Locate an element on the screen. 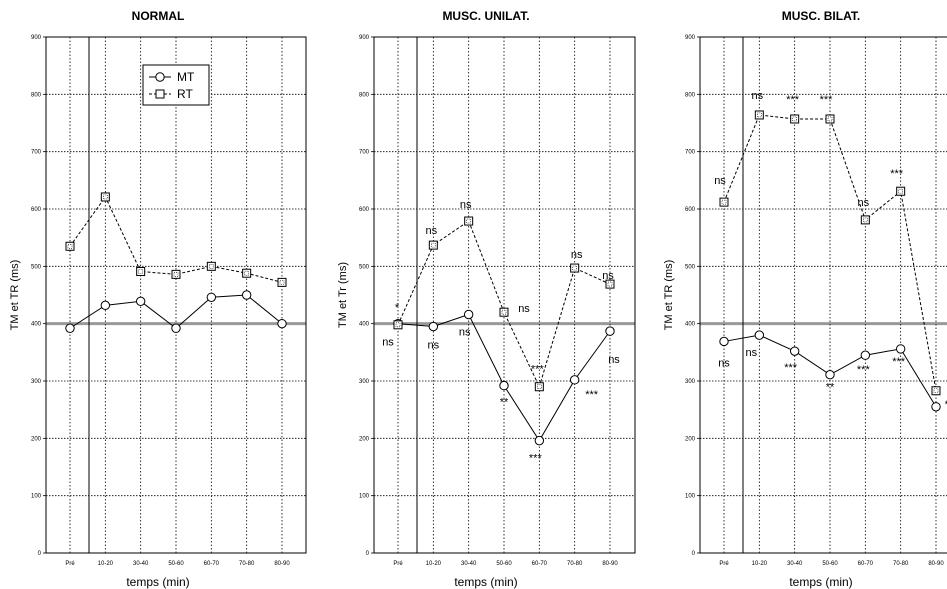  x-tick-label: 60-70 is located at coordinates (866, 564).